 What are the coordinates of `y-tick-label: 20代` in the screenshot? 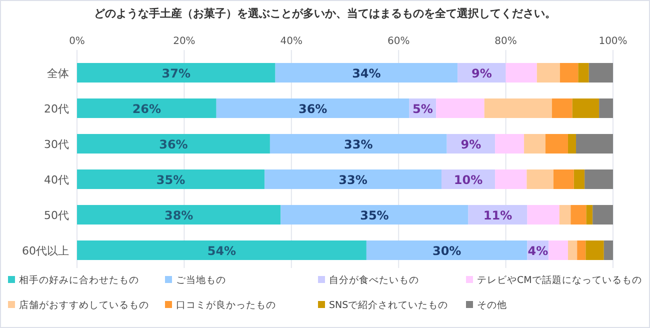 It's located at (56, 109).